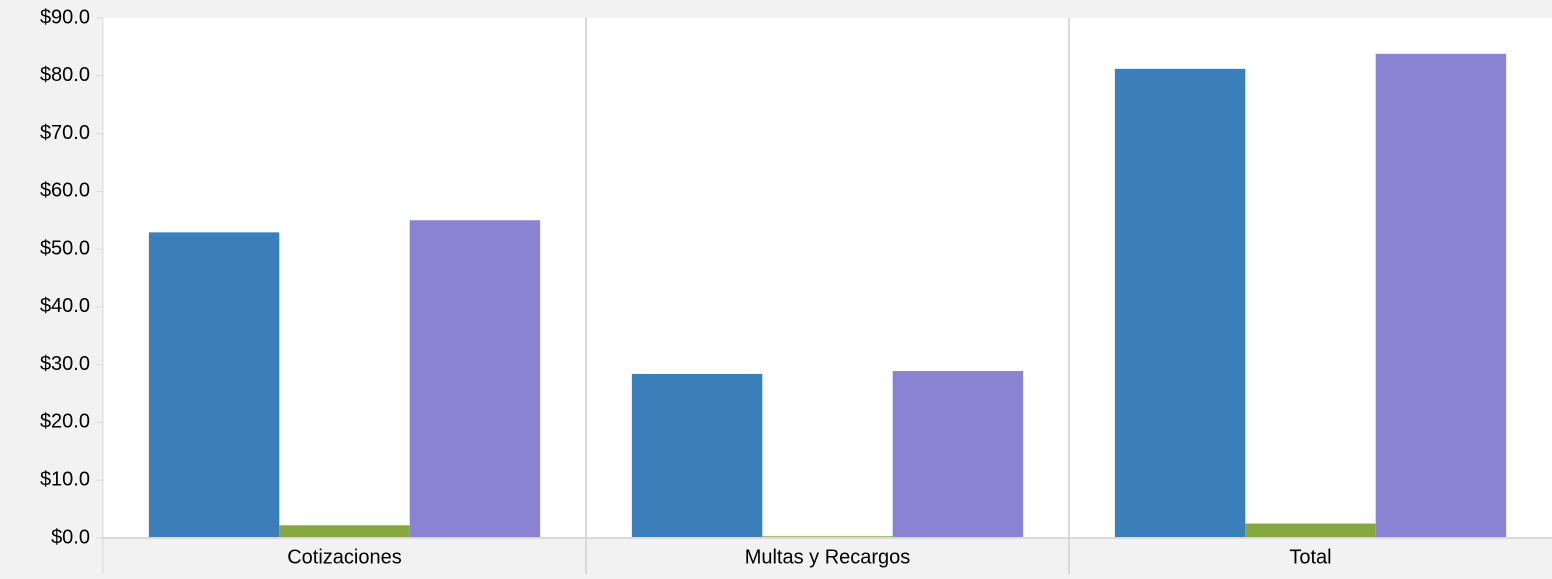  What do you see at coordinates (344, 557) in the screenshot?
I see `x-tick-label: Cotizaciones` at bounding box center [344, 557].